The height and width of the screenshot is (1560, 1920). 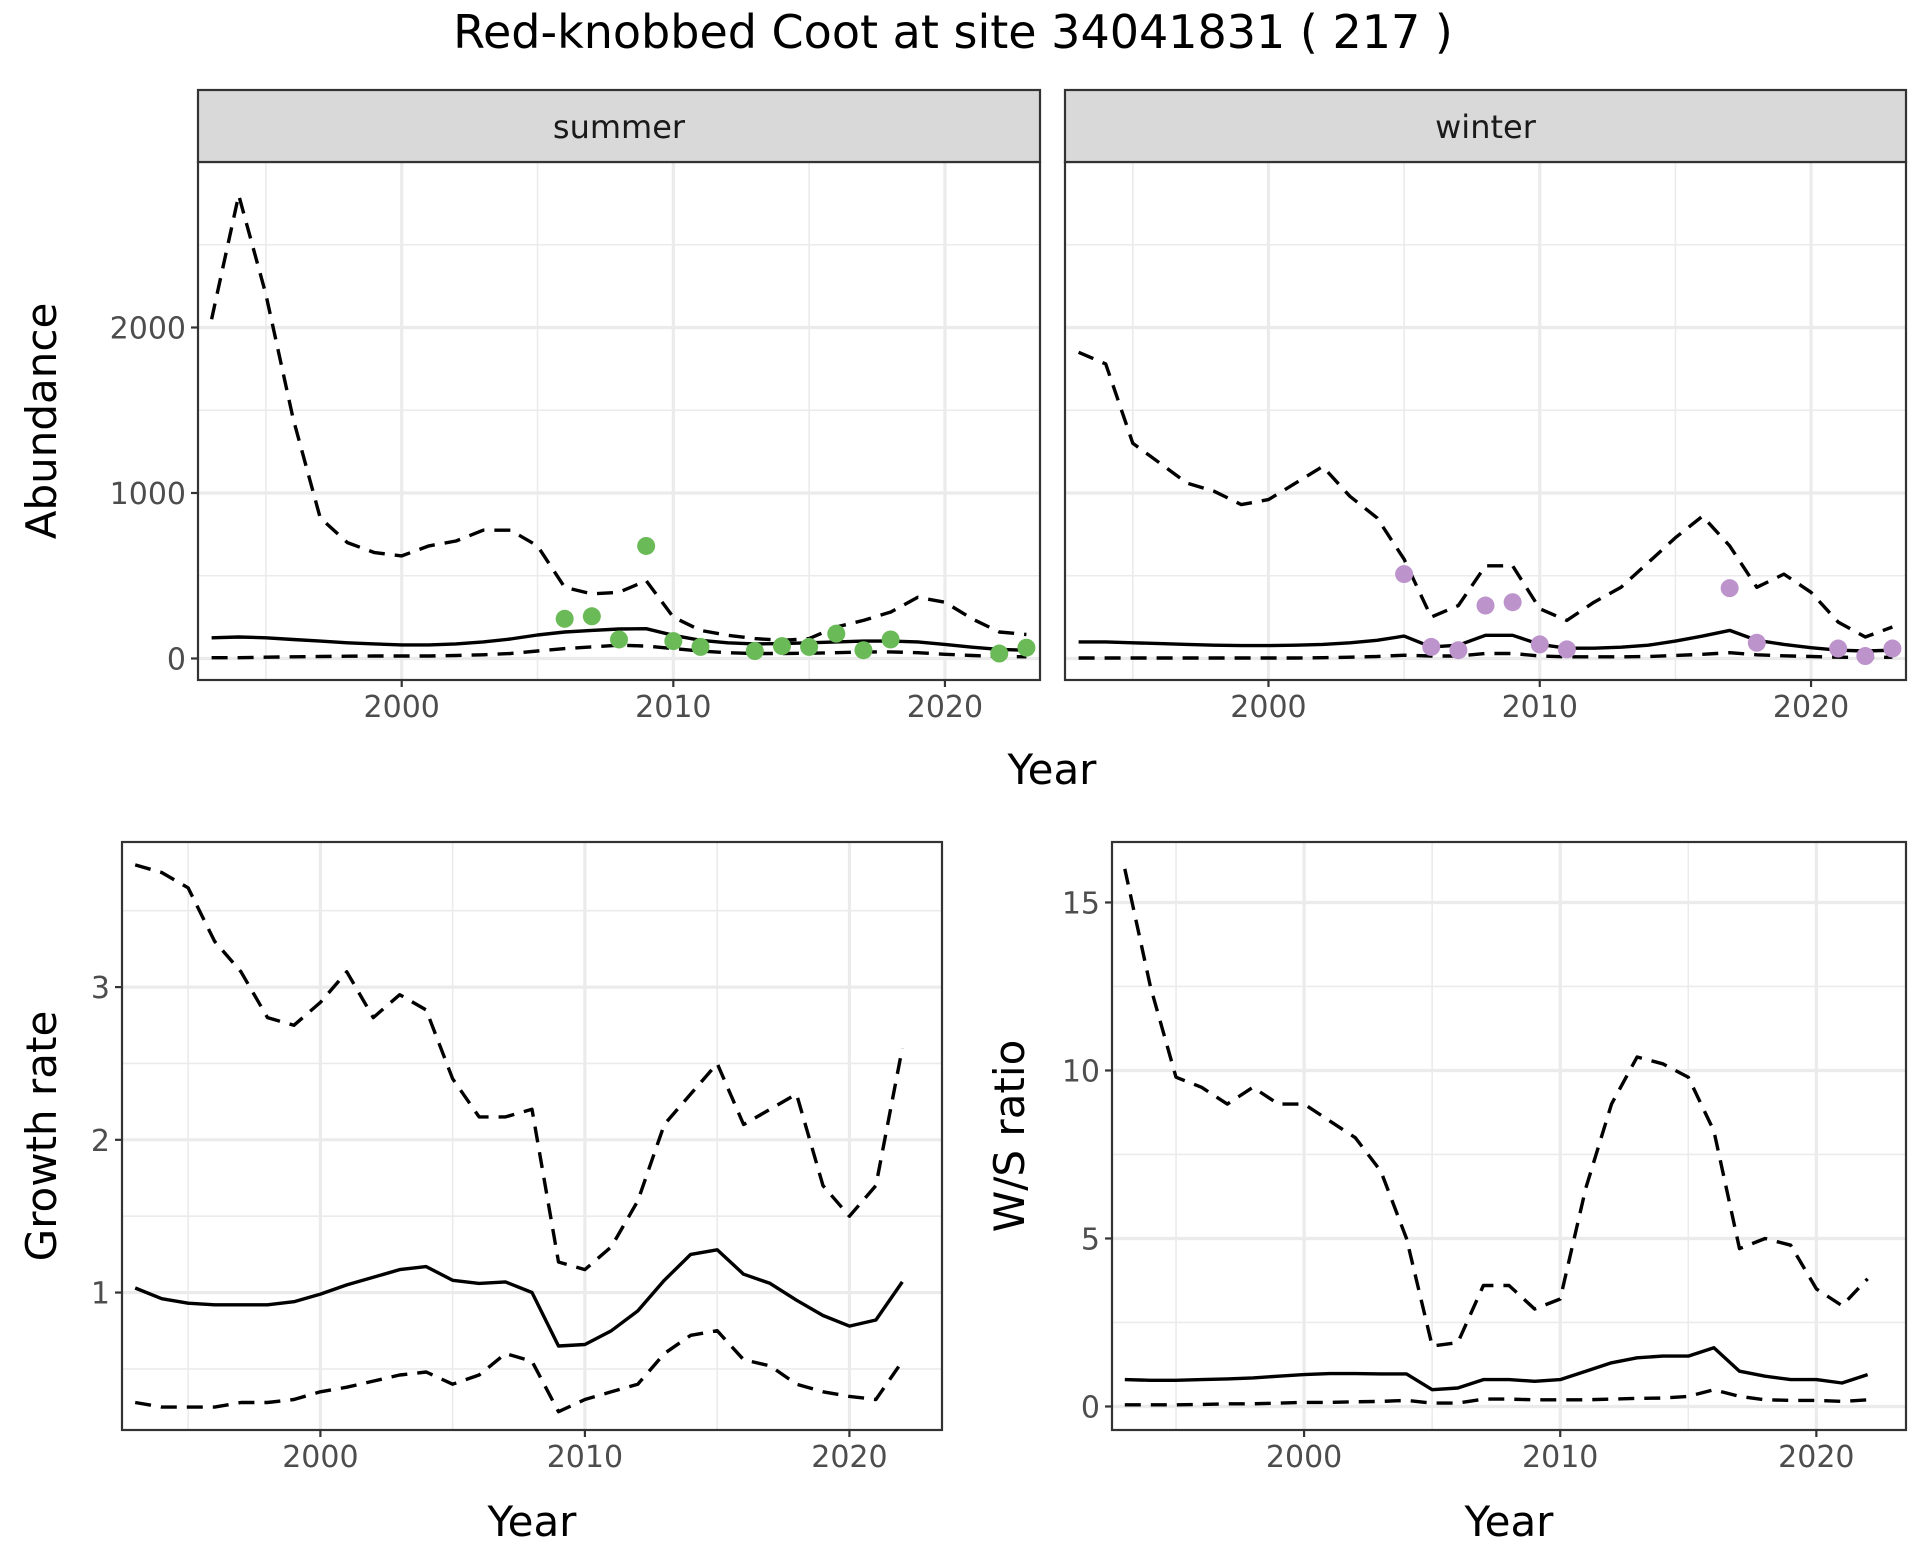 What do you see at coordinates (1509, 1521) in the screenshot?
I see `ratio-x-axis-title: Year` at bounding box center [1509, 1521].